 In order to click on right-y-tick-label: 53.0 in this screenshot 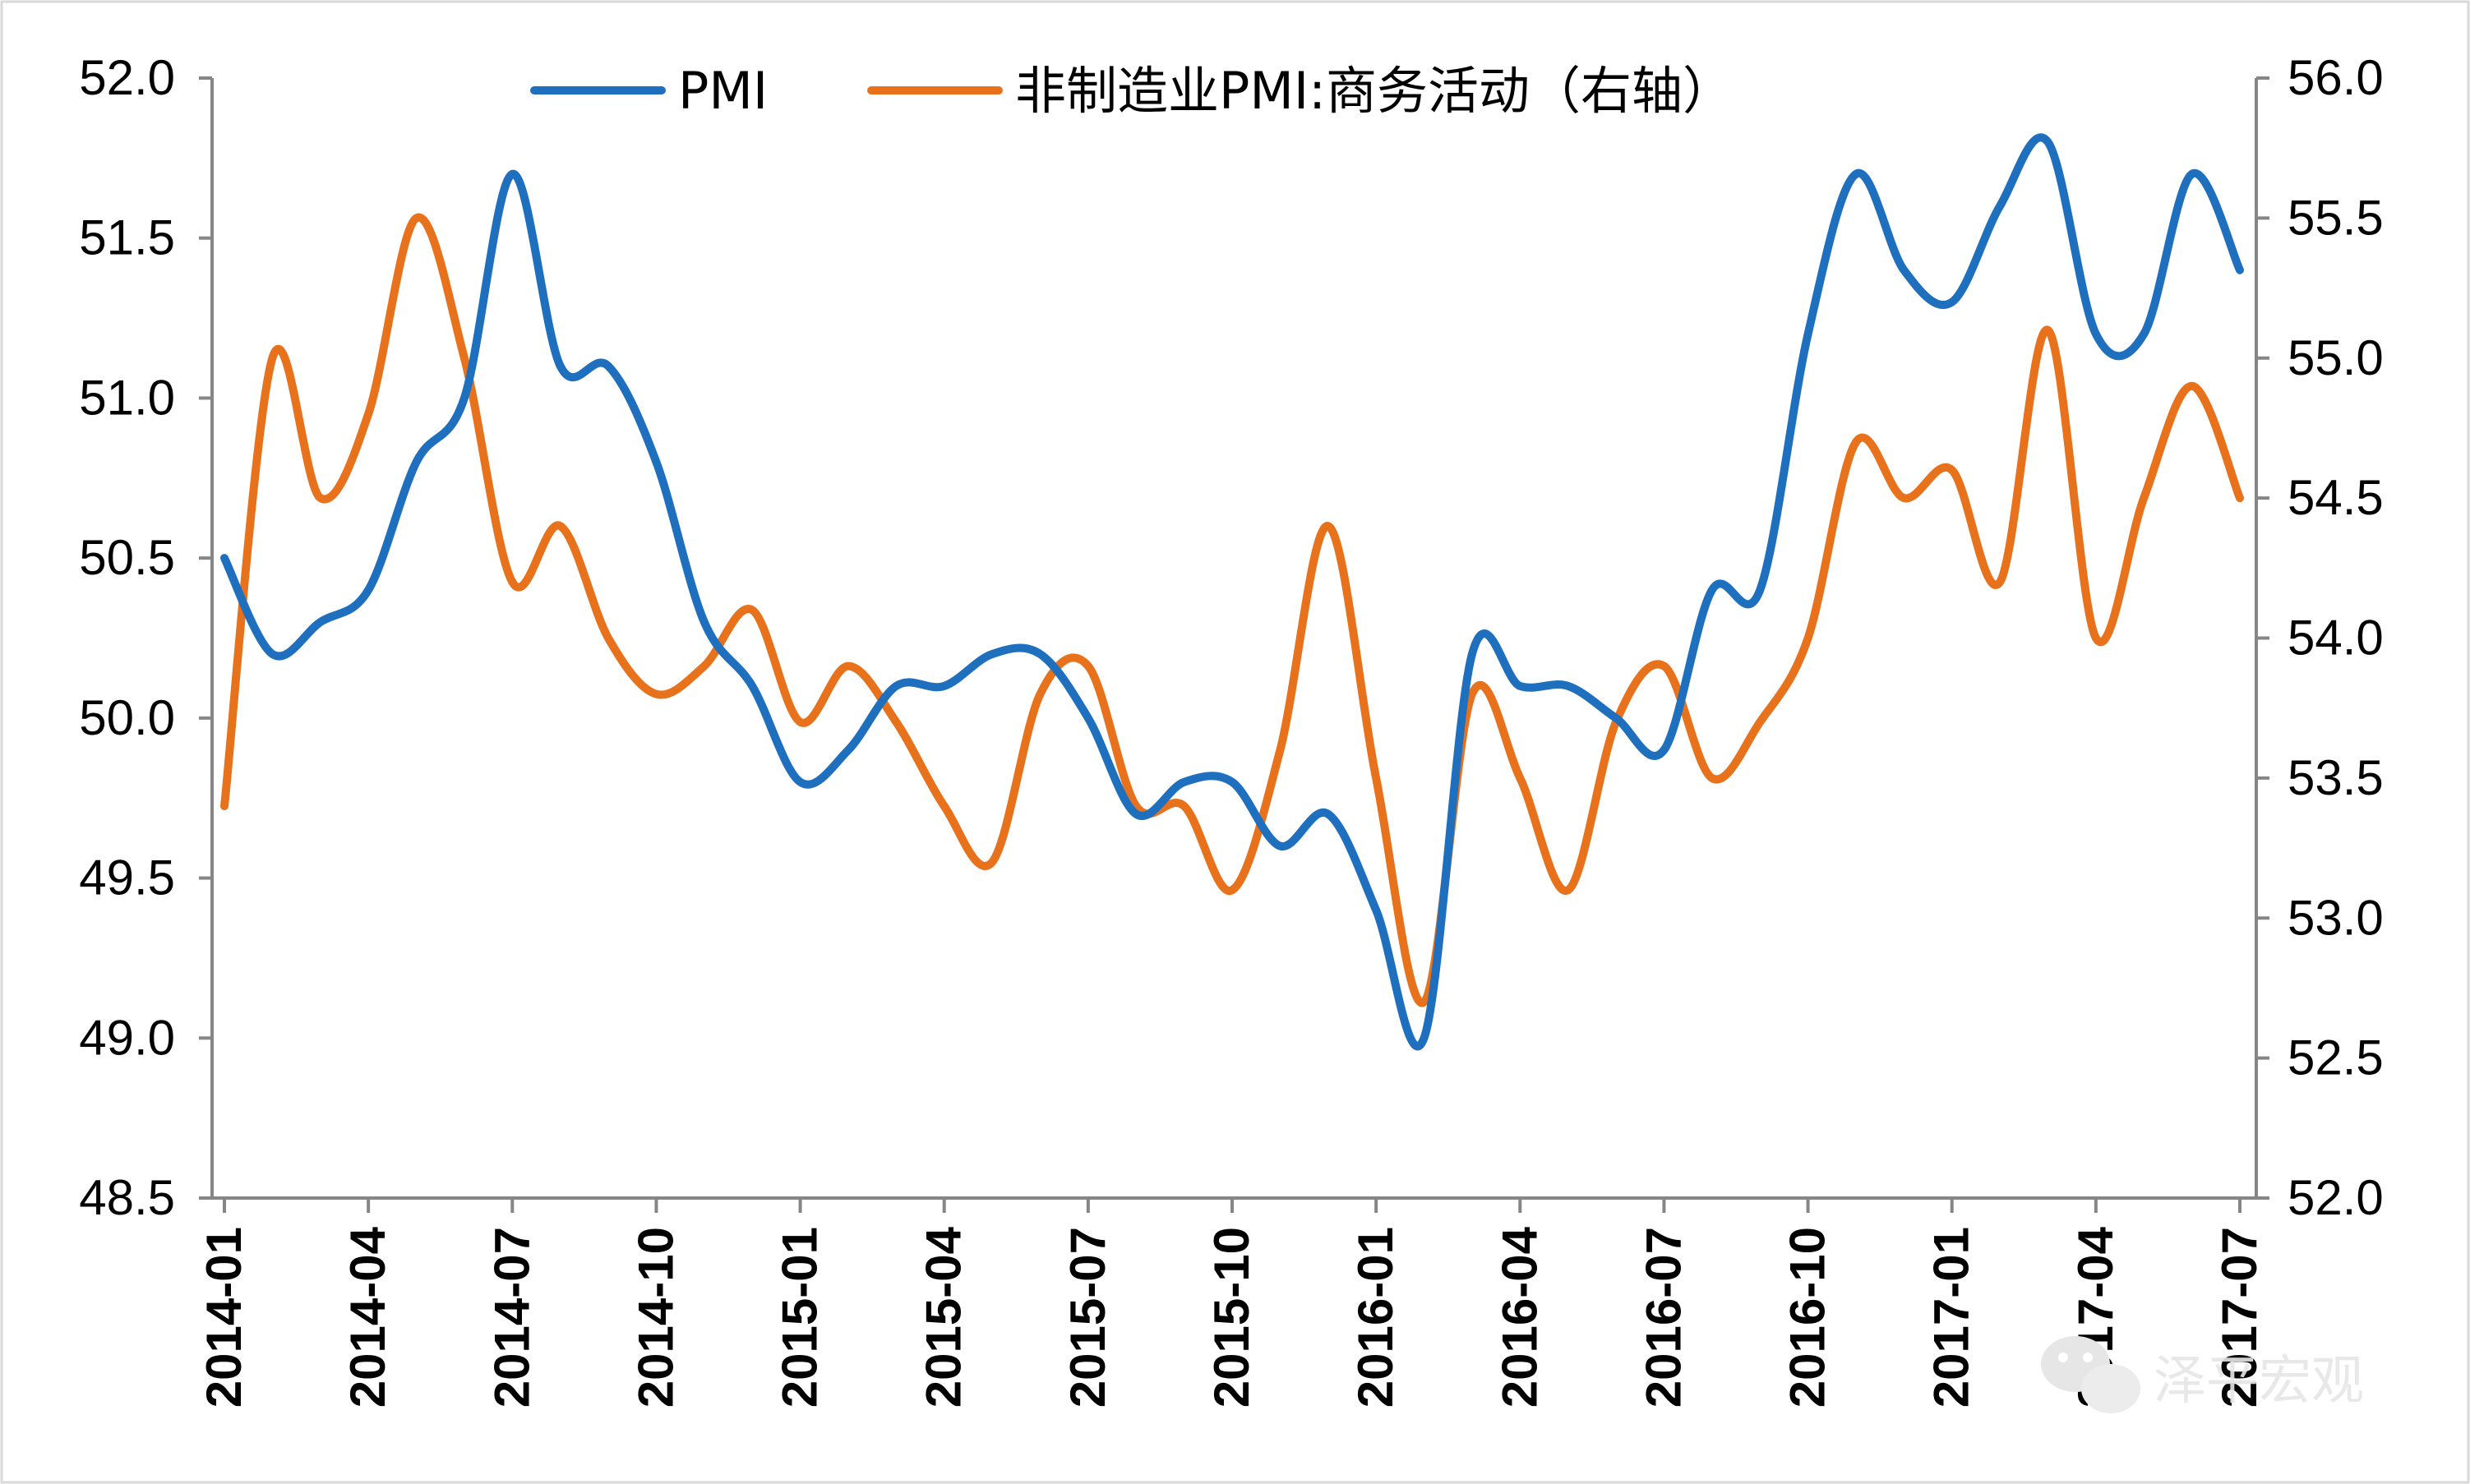, I will do `click(2336, 918)`.